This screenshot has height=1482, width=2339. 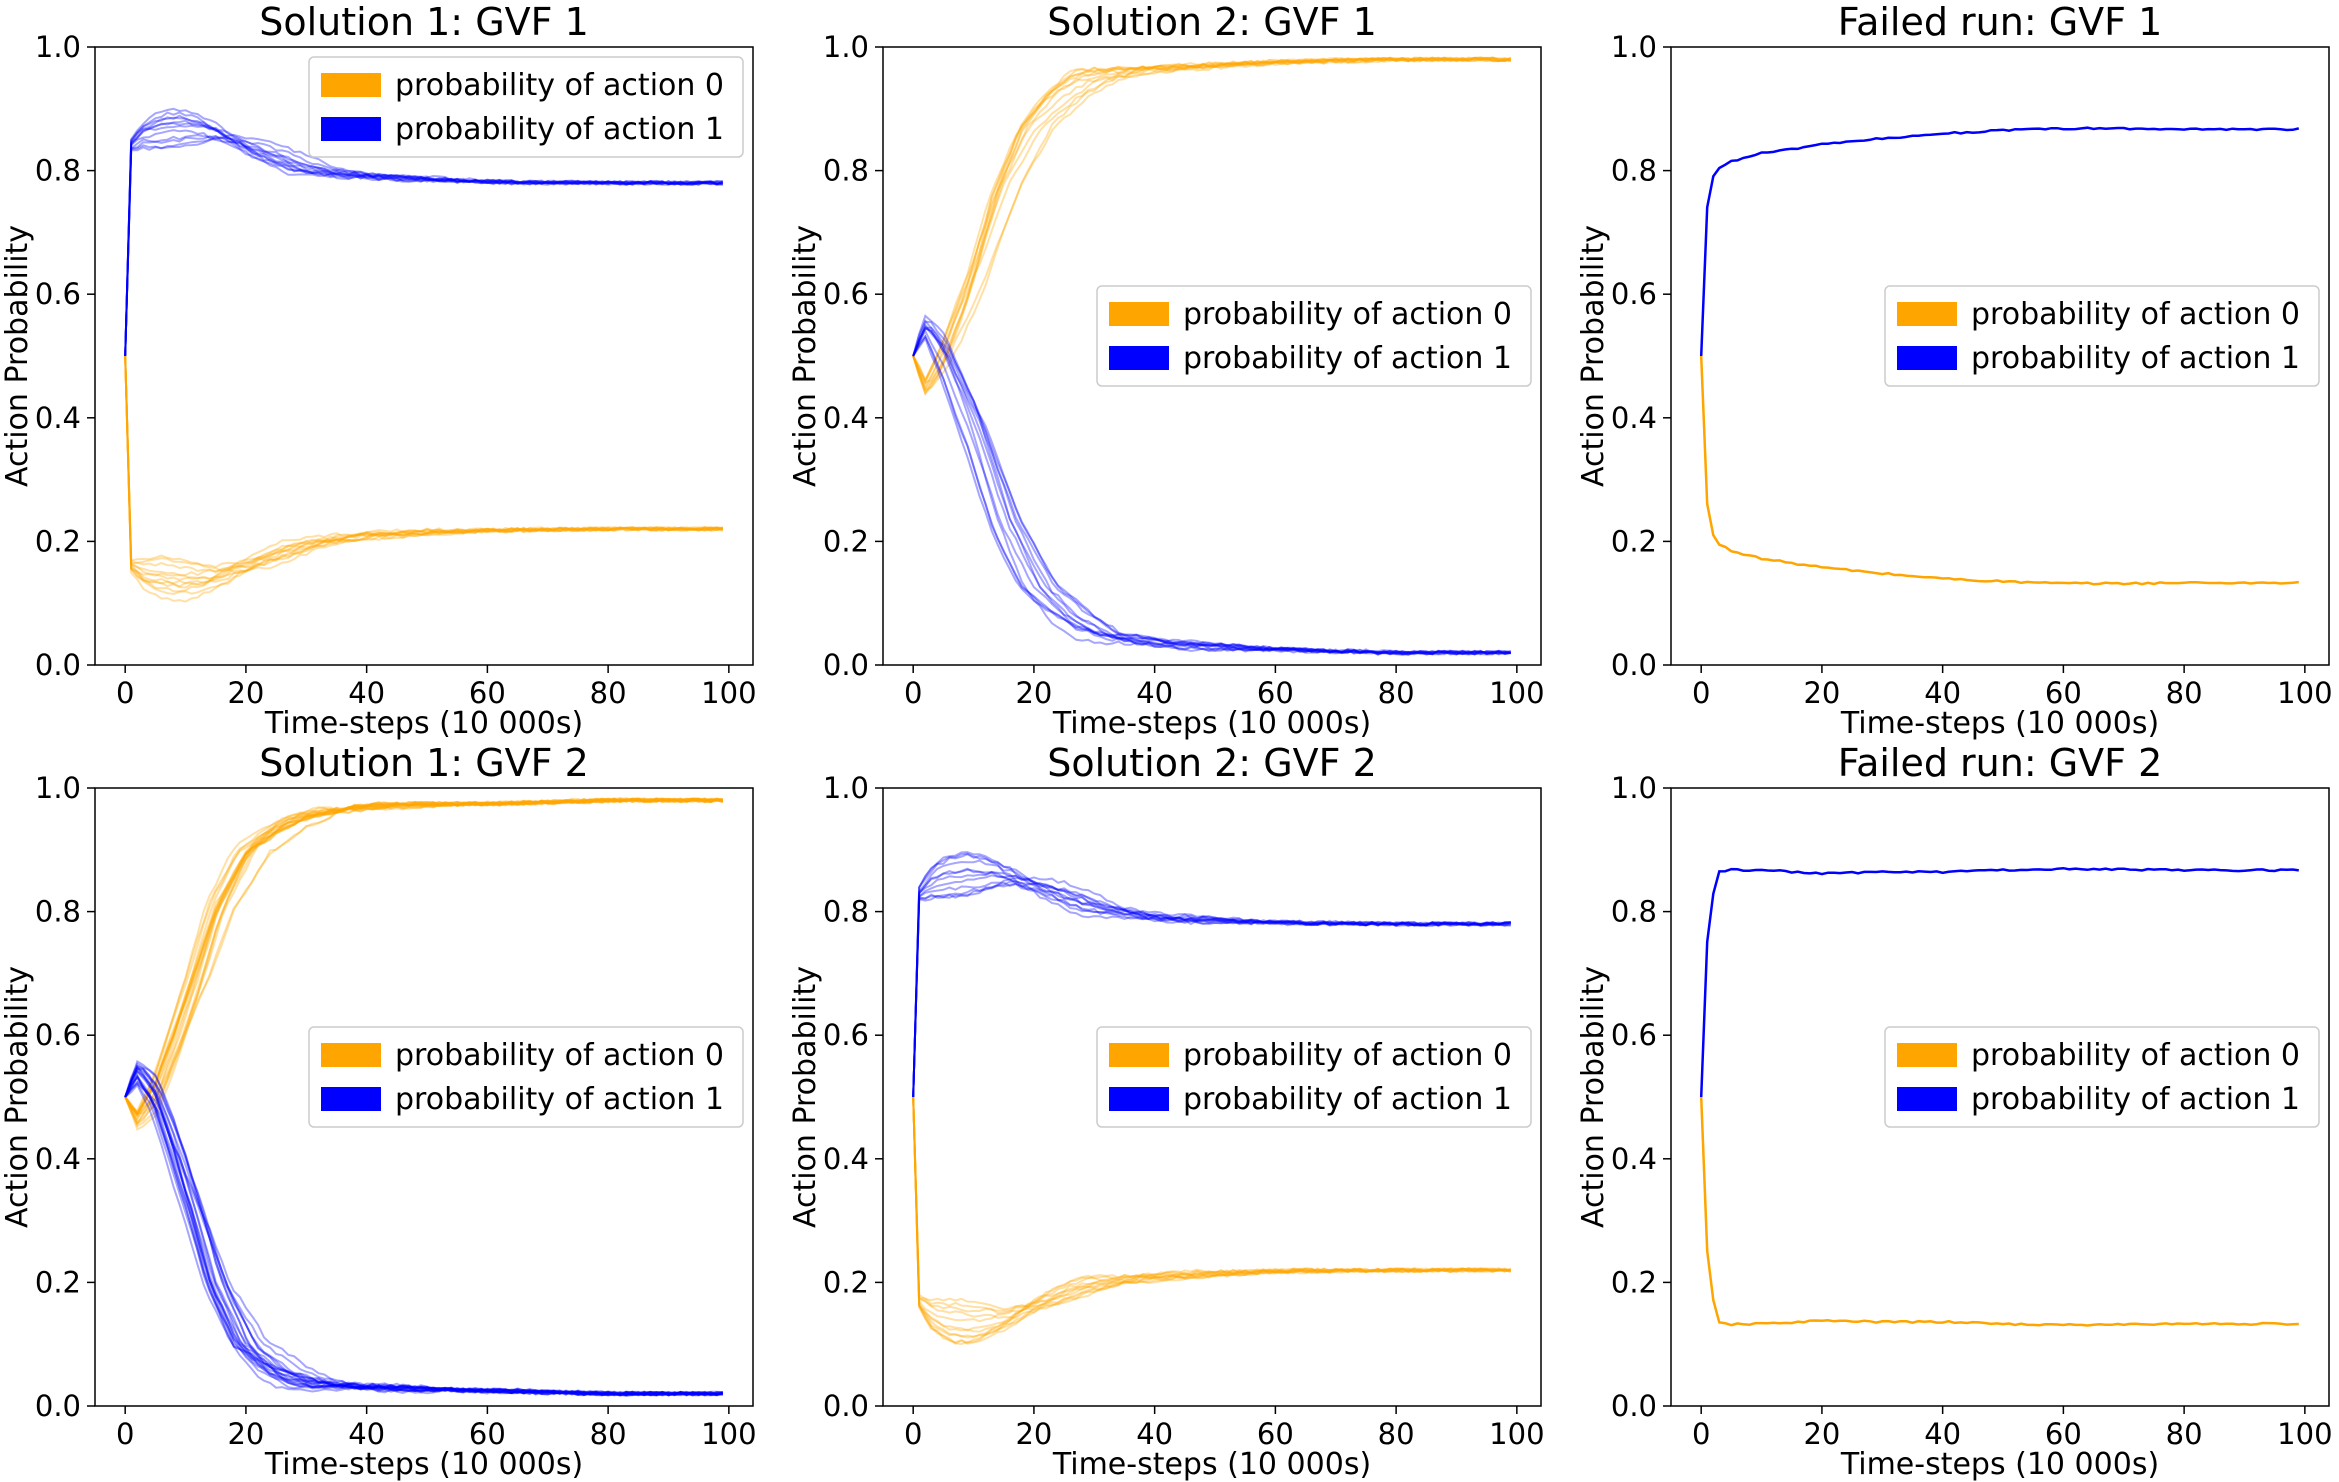 What do you see at coordinates (1211, 723) in the screenshot?
I see `x-axis-label: Time-steps (10 000s)` at bounding box center [1211, 723].